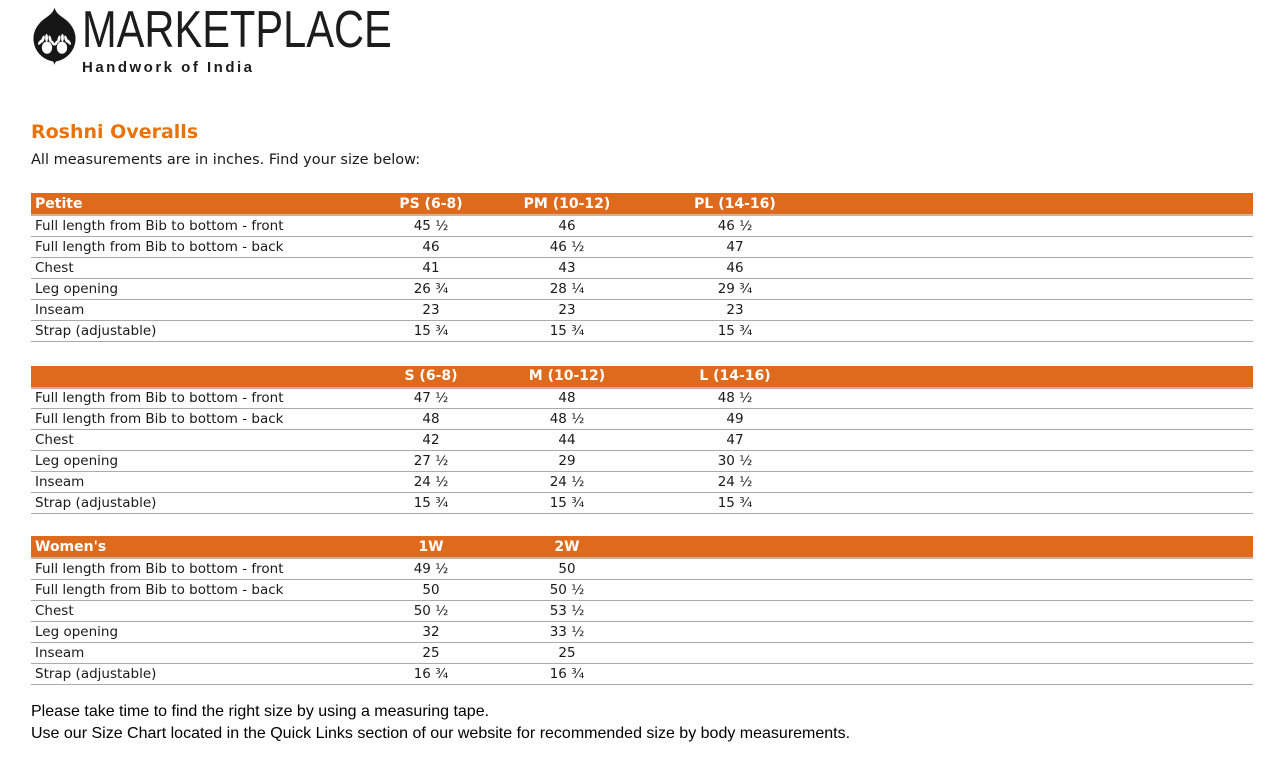  What do you see at coordinates (431, 569) in the screenshot?
I see `measurement-value: 49 ½` at bounding box center [431, 569].